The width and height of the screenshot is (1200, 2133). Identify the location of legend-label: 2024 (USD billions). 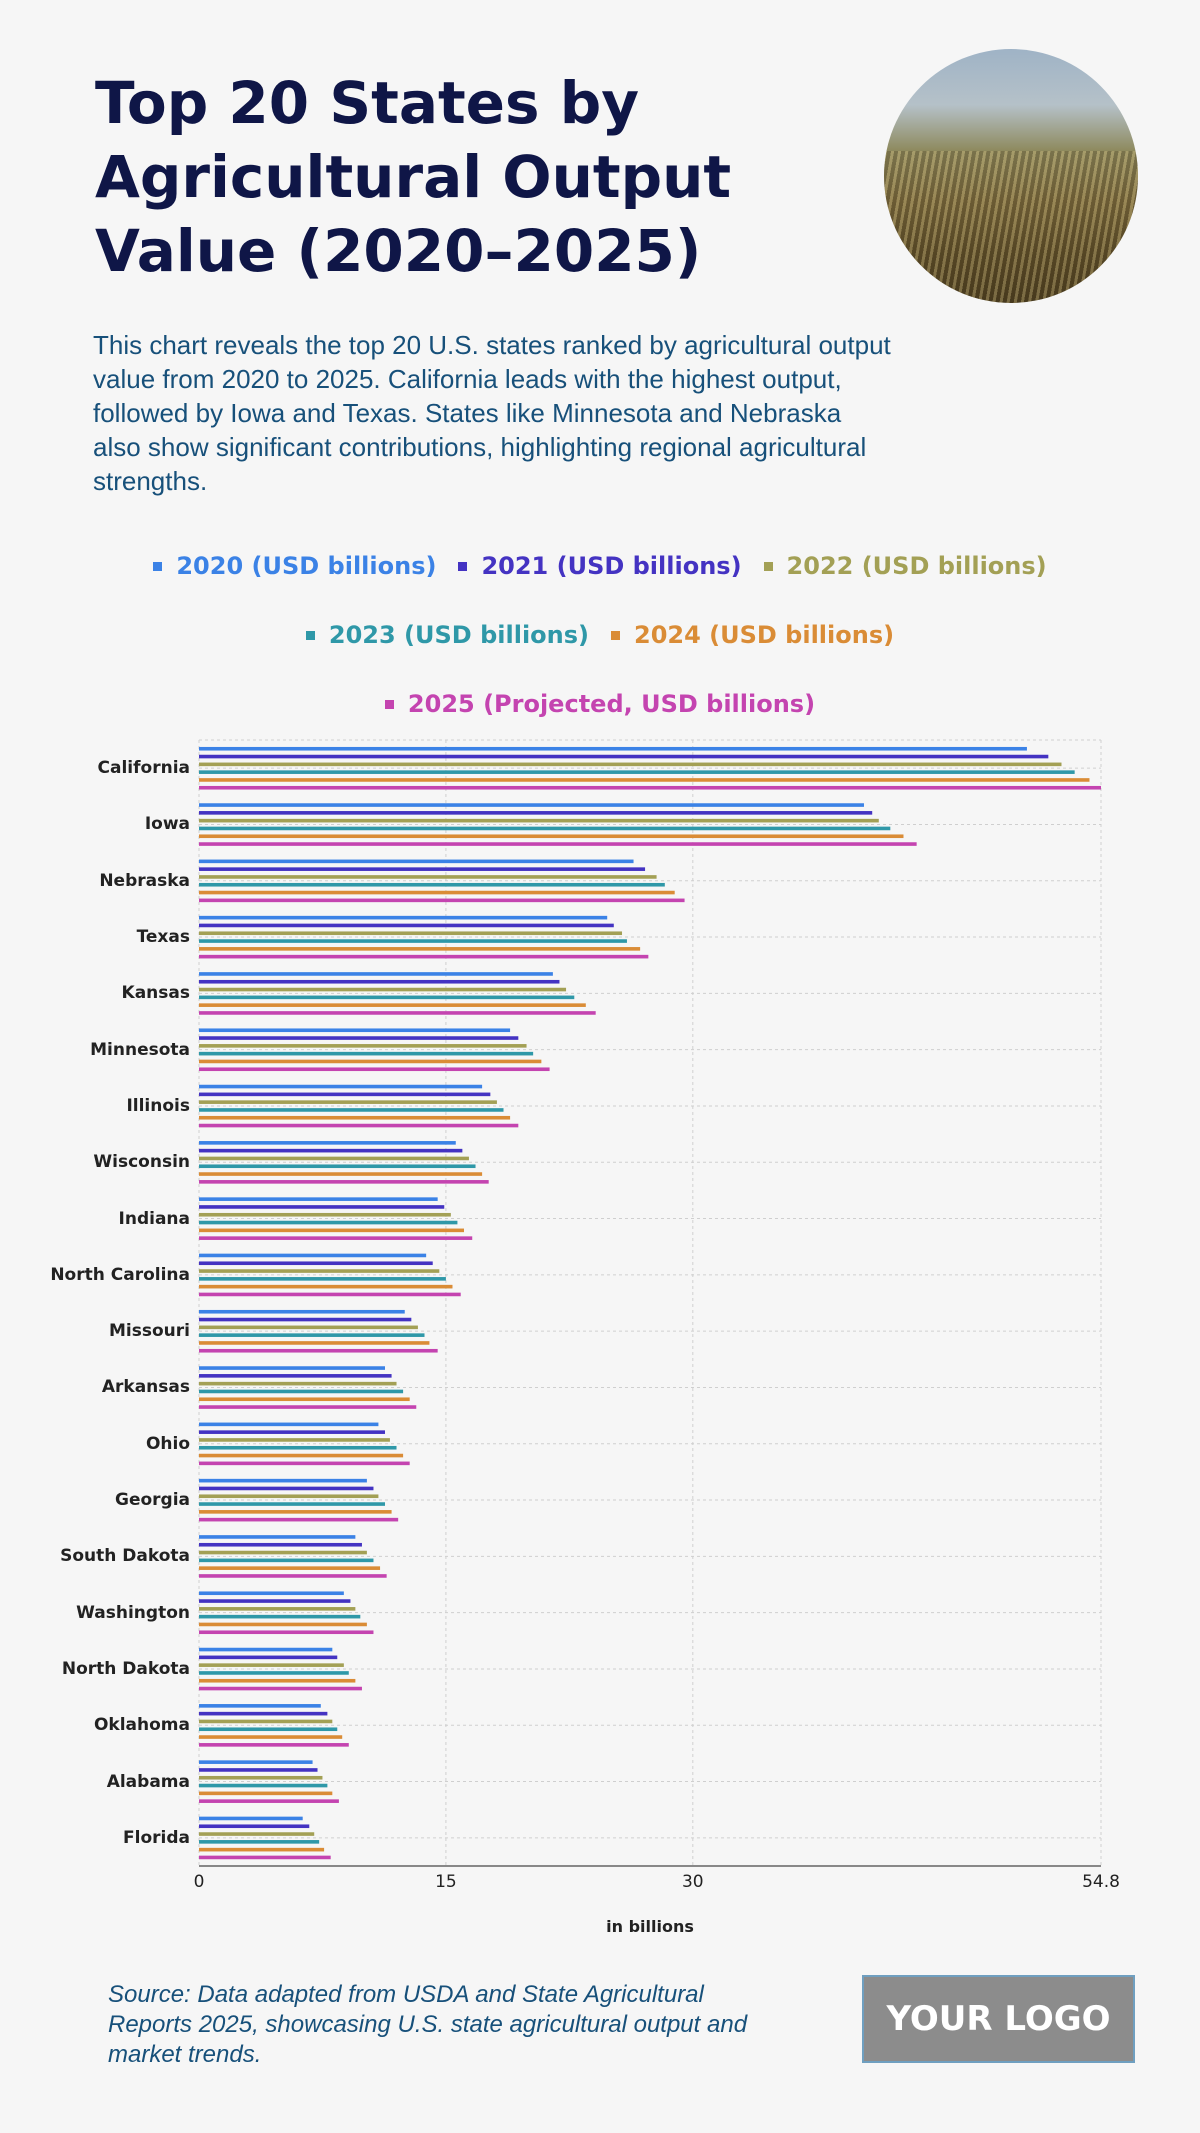
(764, 635).